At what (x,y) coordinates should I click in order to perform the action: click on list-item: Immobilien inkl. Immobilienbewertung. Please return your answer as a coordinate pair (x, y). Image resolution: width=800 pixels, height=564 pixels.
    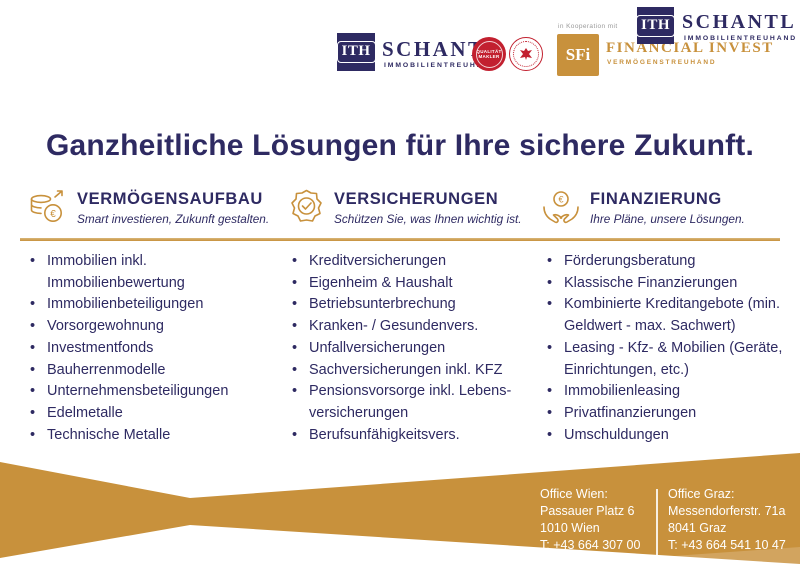
    Looking at the image, I should click on (149, 272).